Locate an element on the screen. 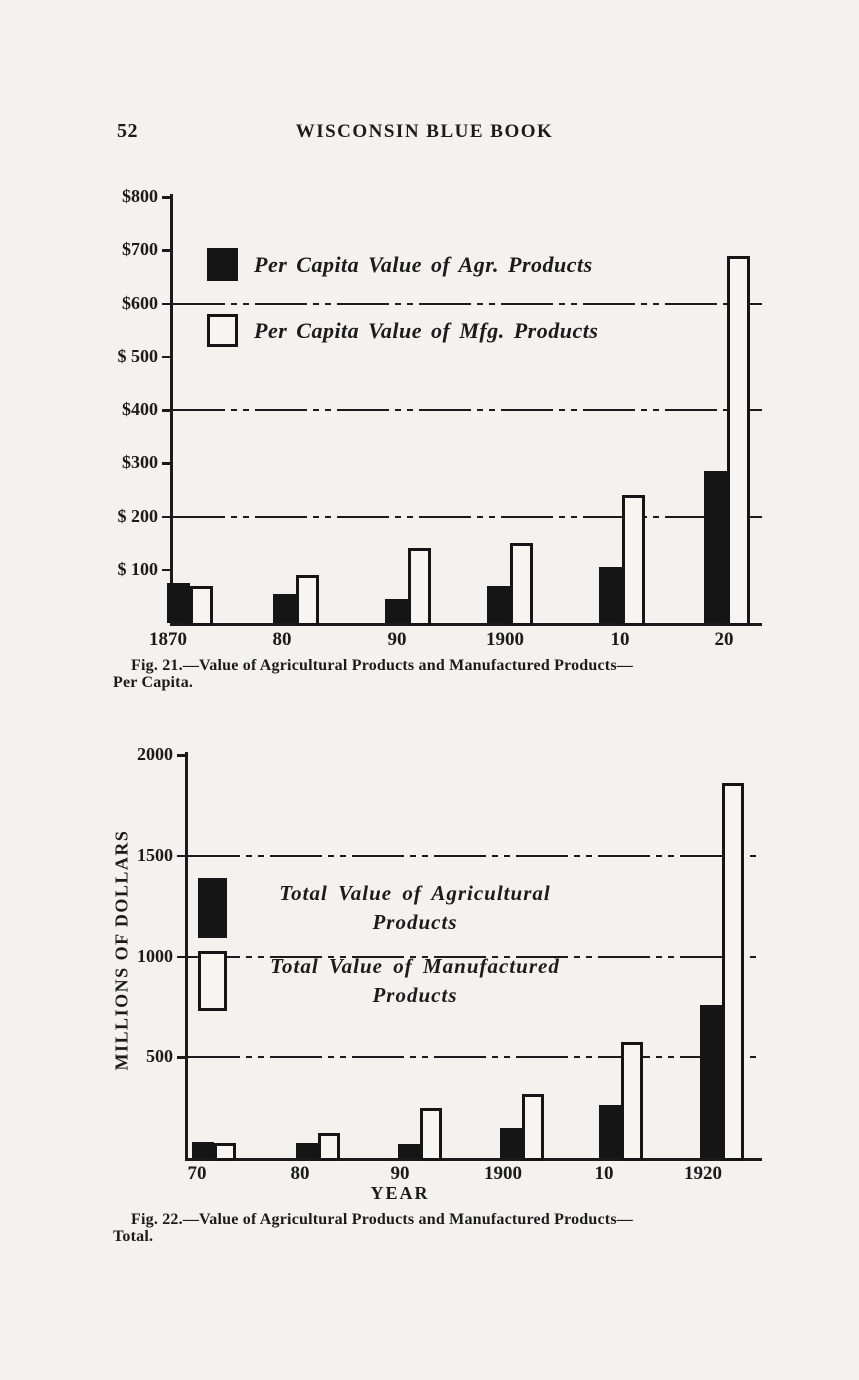  x-axis-tick-label: 1920 is located at coordinates (703, 1173).